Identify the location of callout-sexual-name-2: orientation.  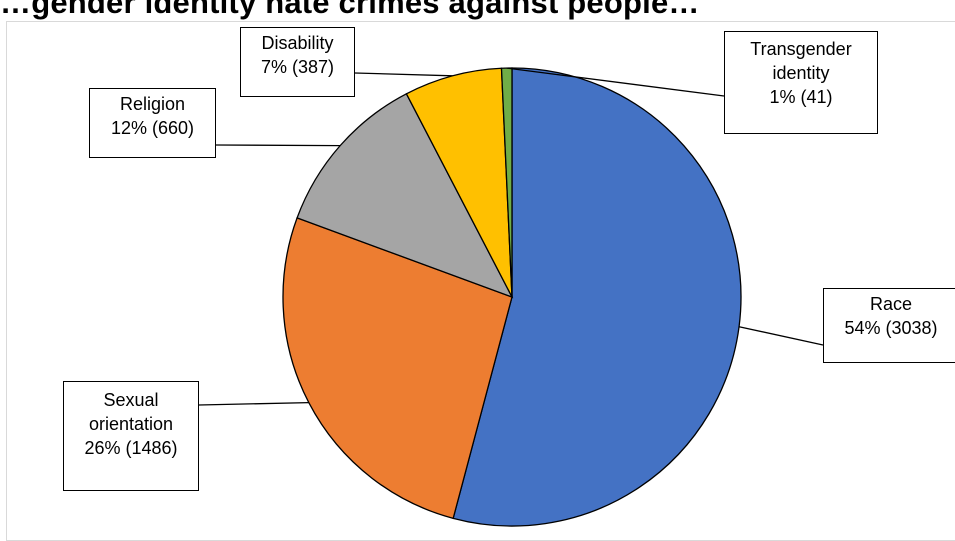
(131, 424).